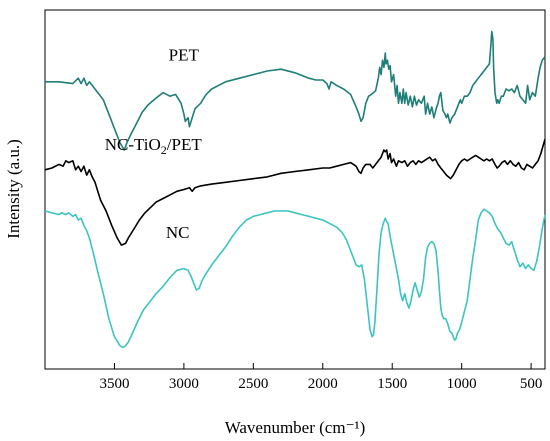  I want to click on x-tick-label: 2500, so click(253, 384).